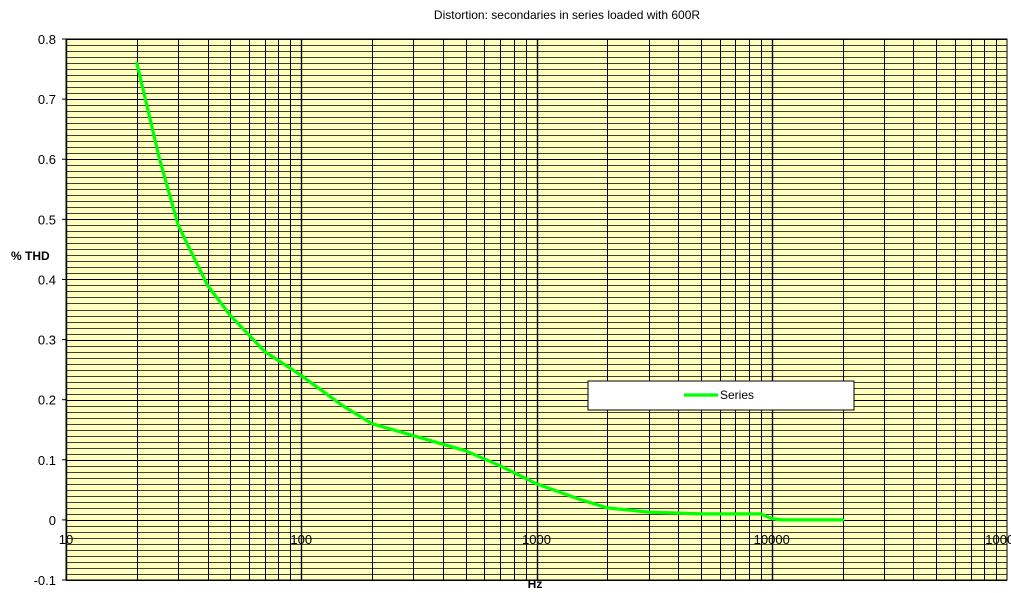  What do you see at coordinates (30, 256) in the screenshot?
I see `y-axis-label: % THD` at bounding box center [30, 256].